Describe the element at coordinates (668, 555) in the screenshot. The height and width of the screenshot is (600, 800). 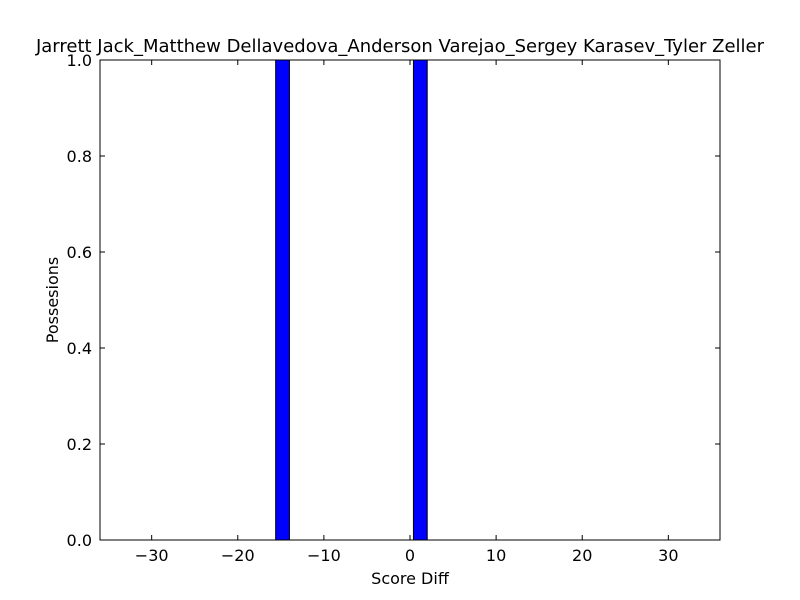
I see `x-tick-label: 30` at that location.